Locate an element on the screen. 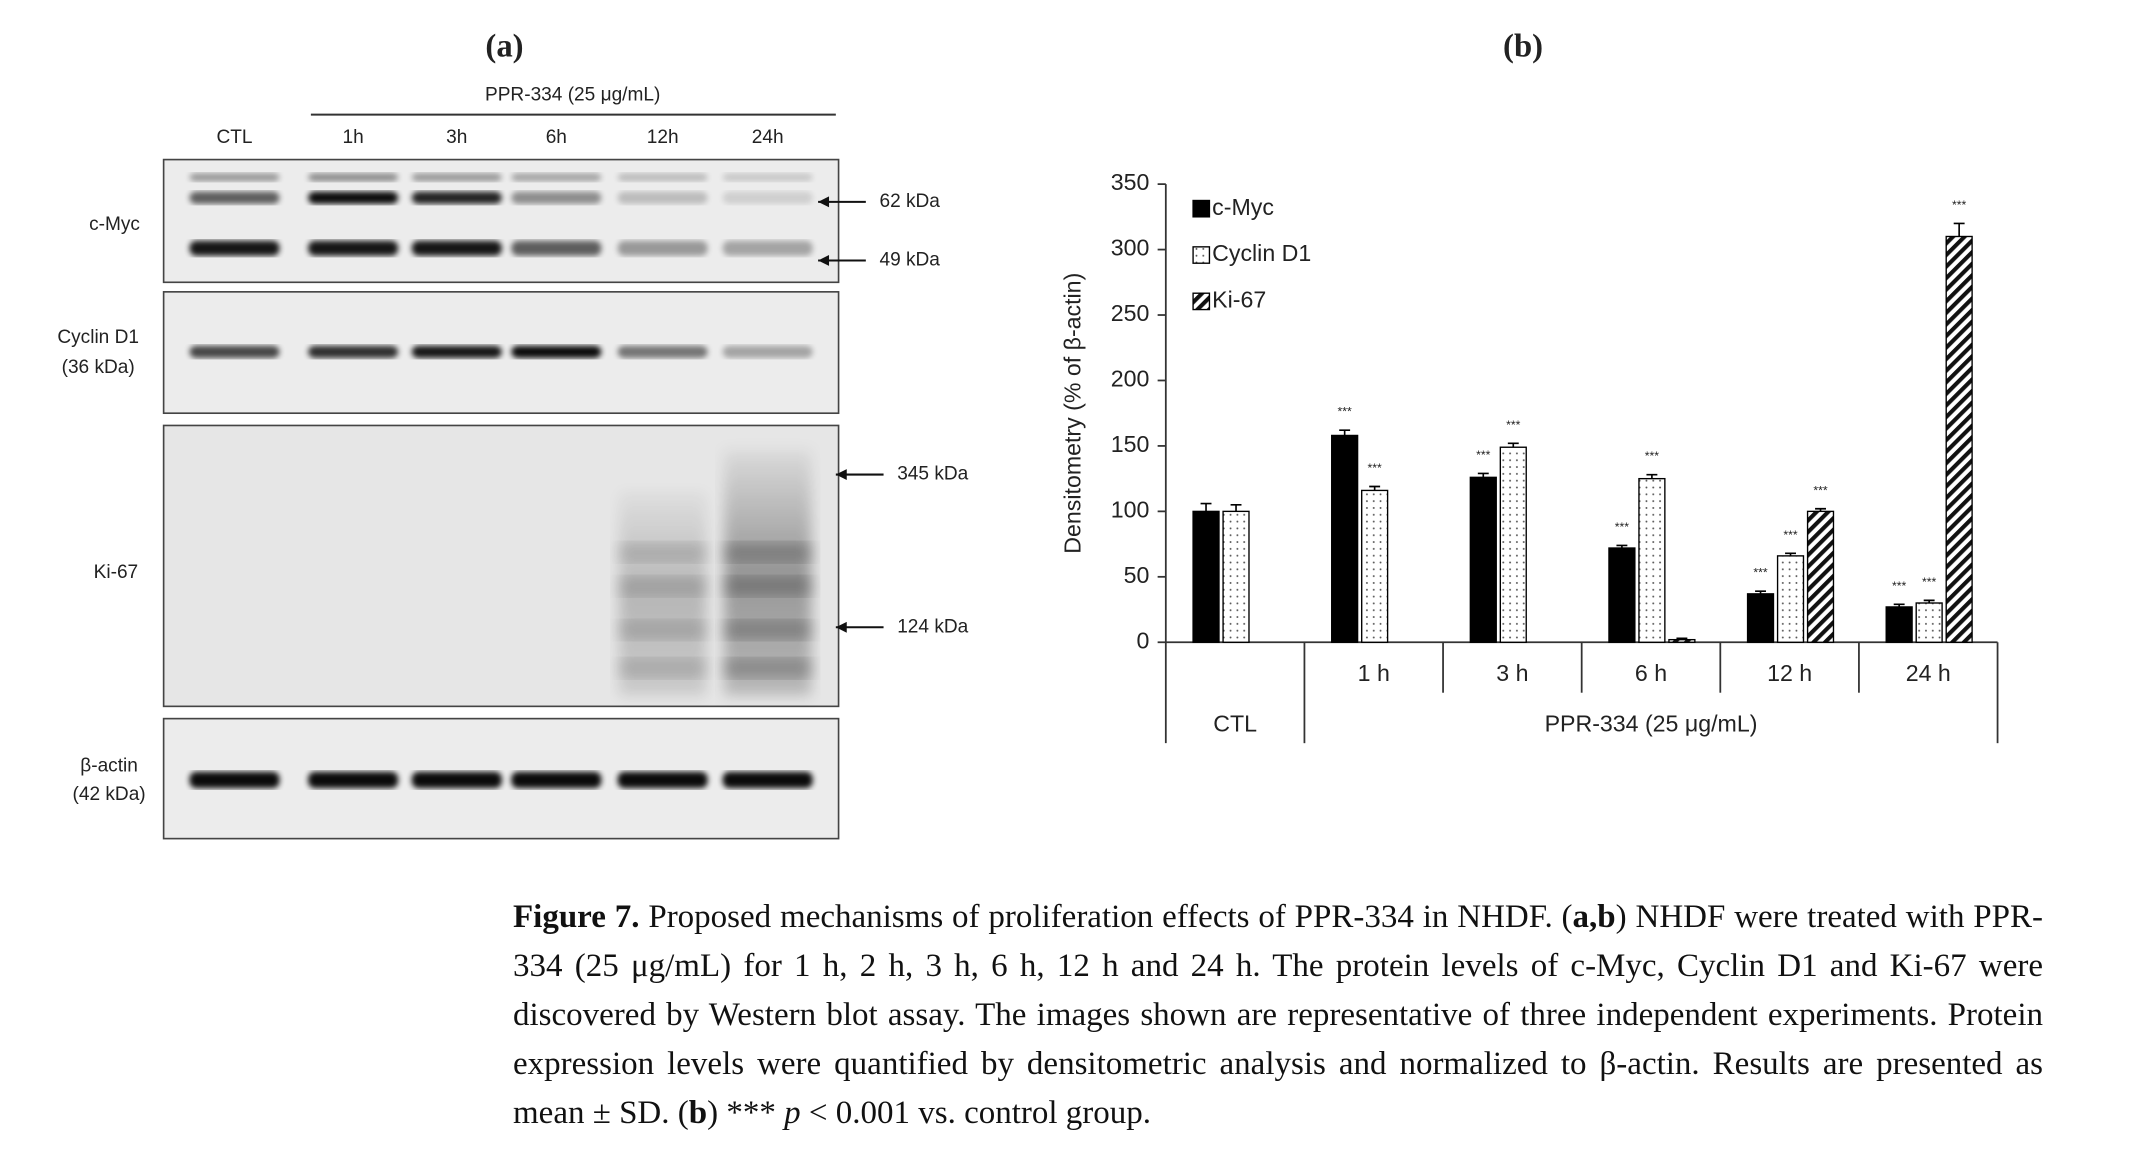 This screenshot has width=2138, height=1170. caption-text: p is located at coordinates (792, 1113).